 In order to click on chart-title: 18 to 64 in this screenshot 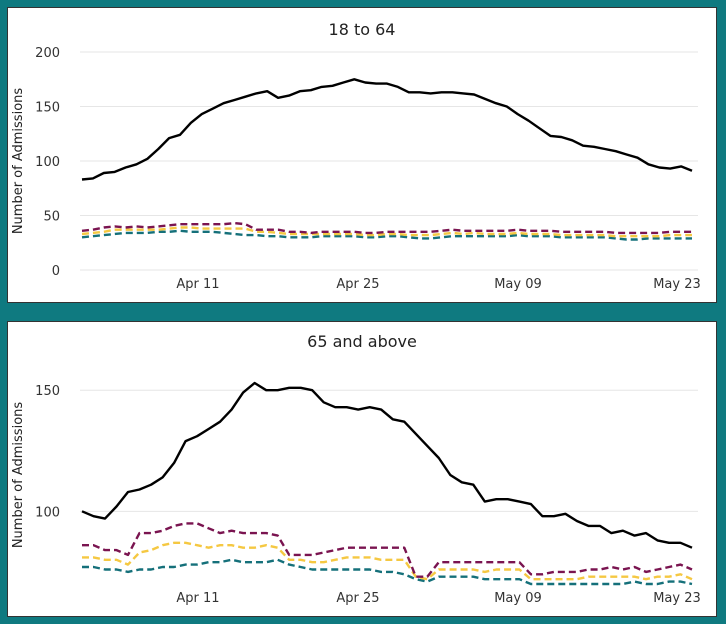, I will do `click(362, 29)`.